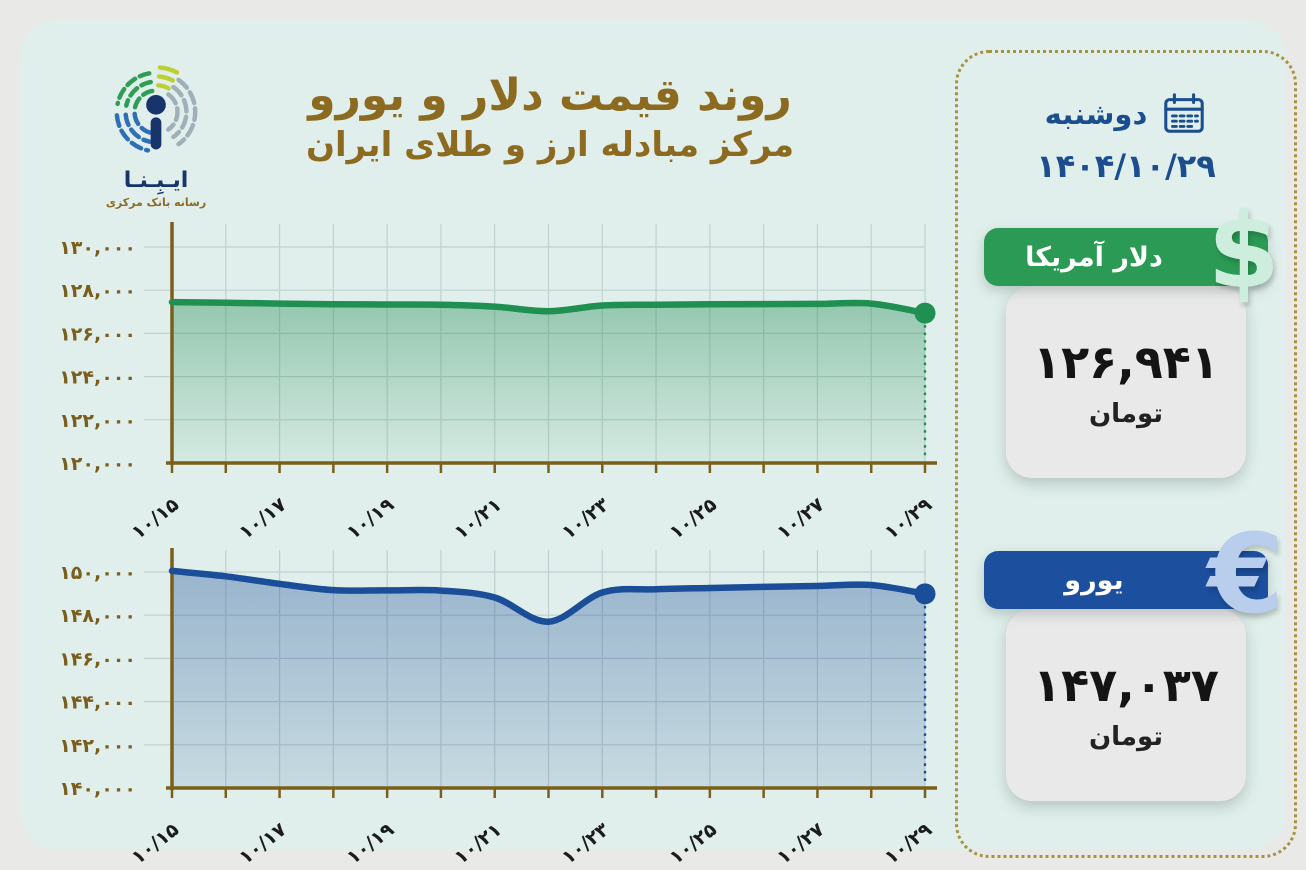 The height and width of the screenshot is (870, 1306). I want to click on svg-text: ۱۵۰,۰۰۰, so click(97, 573).